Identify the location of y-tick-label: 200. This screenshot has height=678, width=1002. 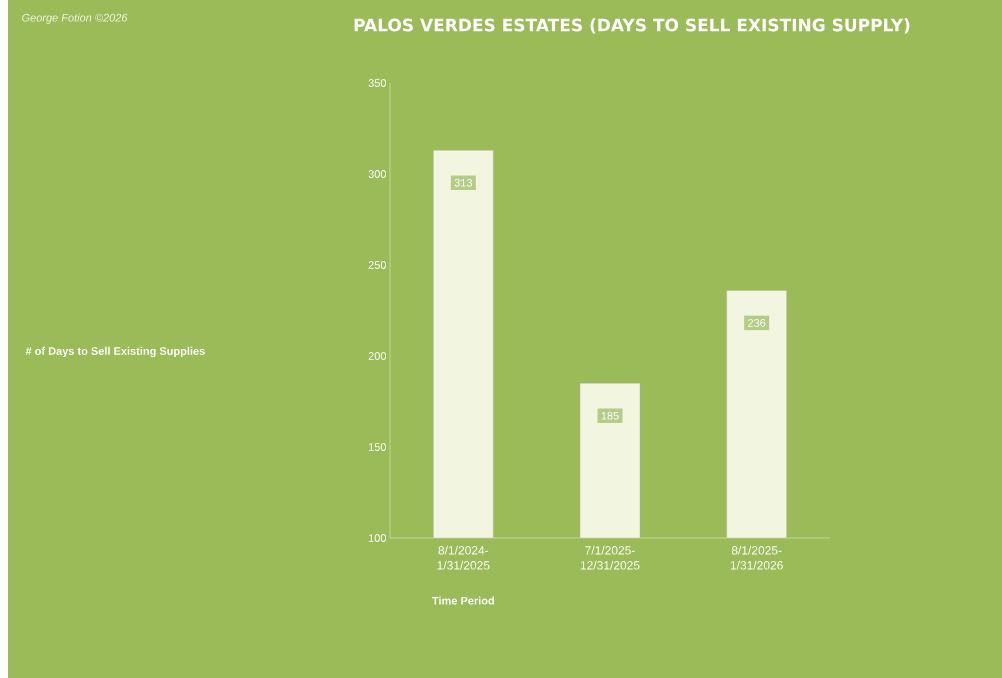
(377, 356).